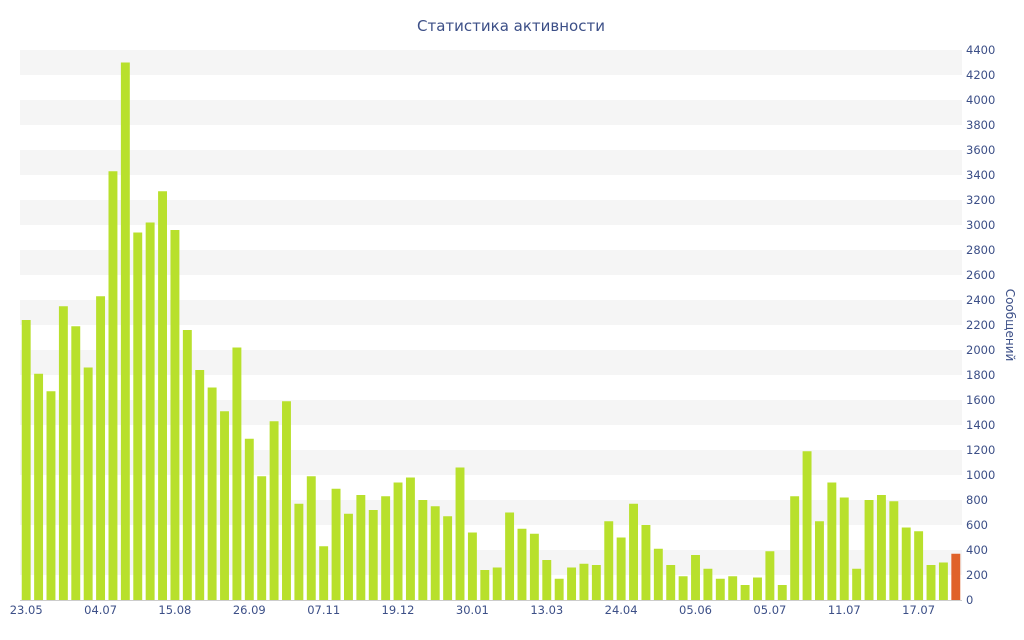  I want to click on bar-current, so click(956, 576).